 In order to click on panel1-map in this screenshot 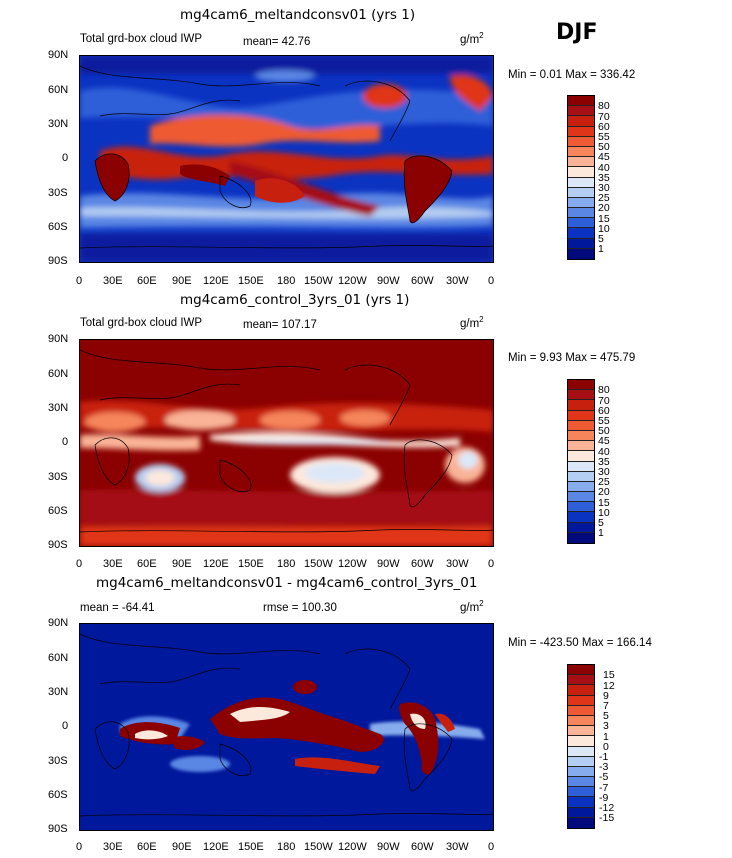, I will do `click(286, 159)`.